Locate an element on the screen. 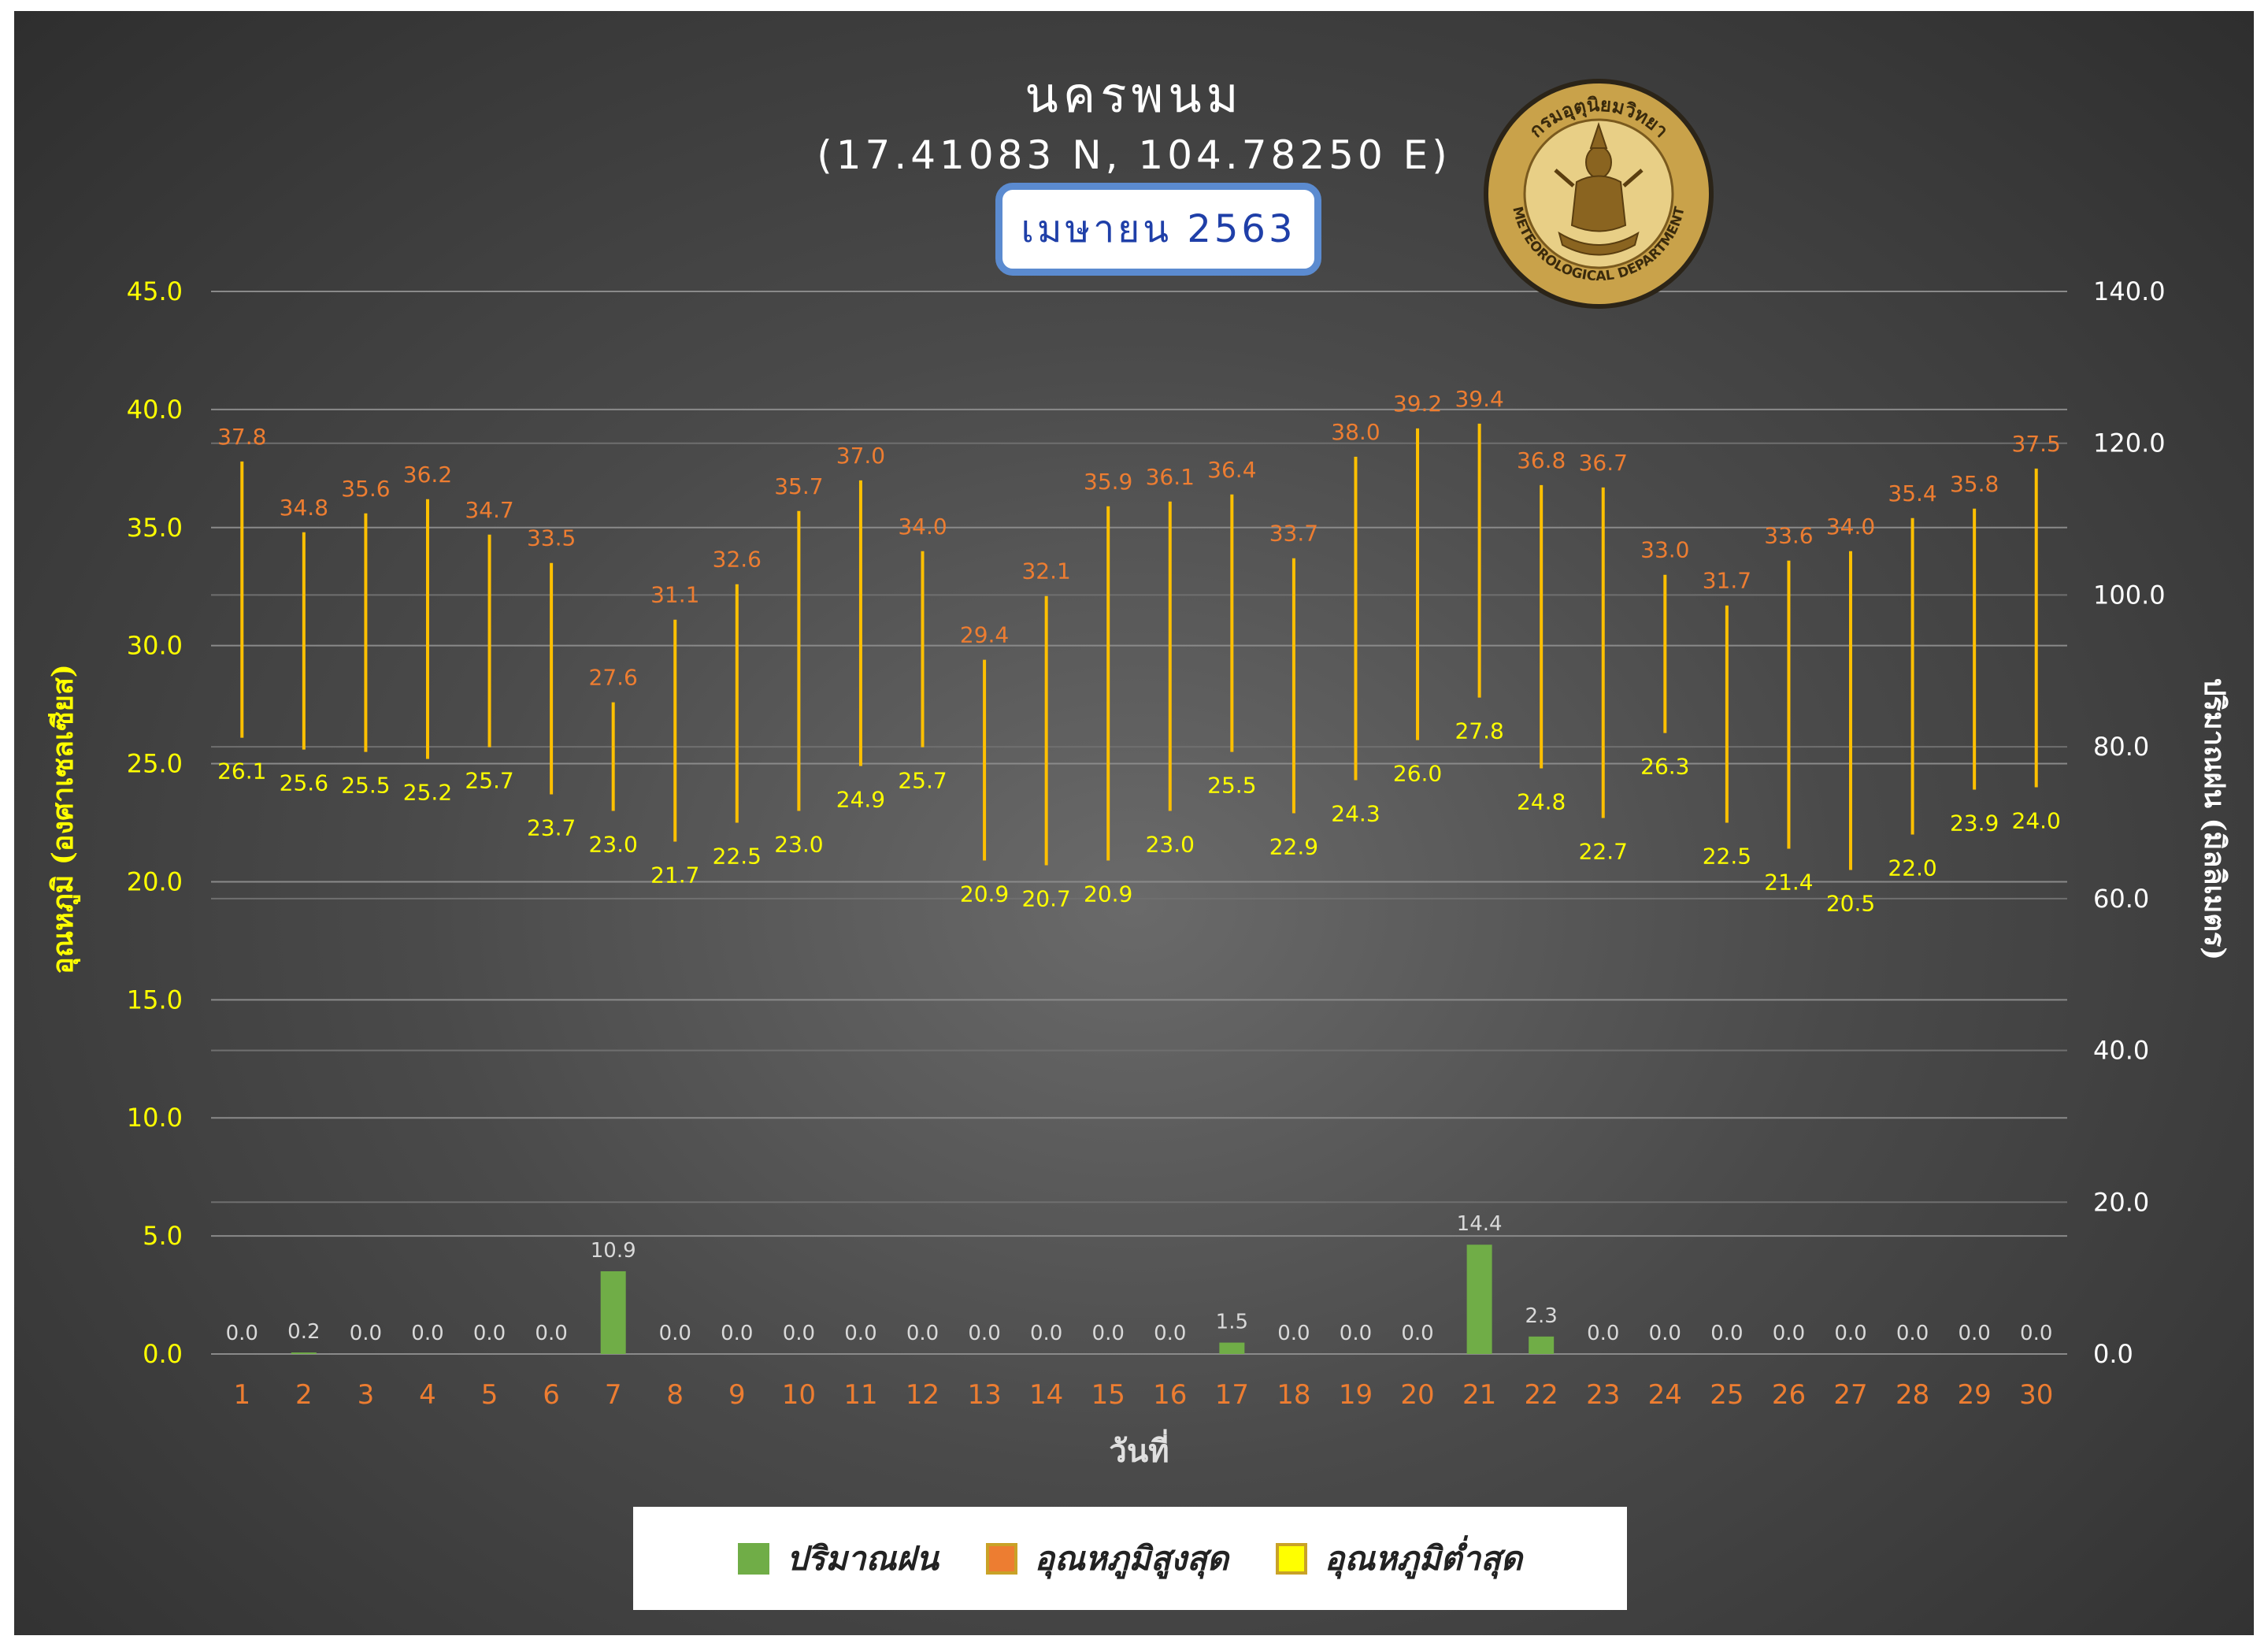 The height and width of the screenshot is (1647, 2268). right-tick-label: 40.0 is located at coordinates (2121, 1051).